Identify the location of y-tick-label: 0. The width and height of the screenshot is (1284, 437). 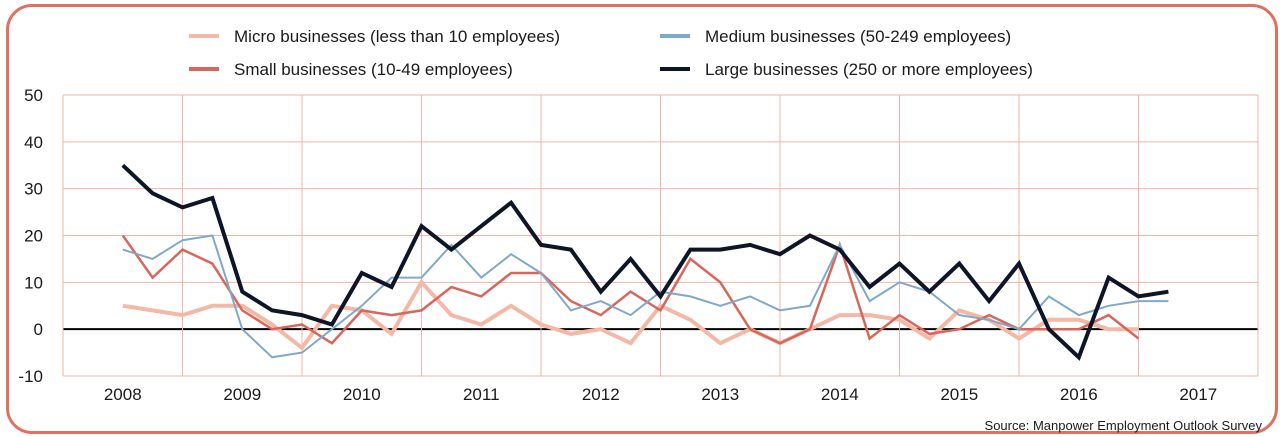
(38, 329).